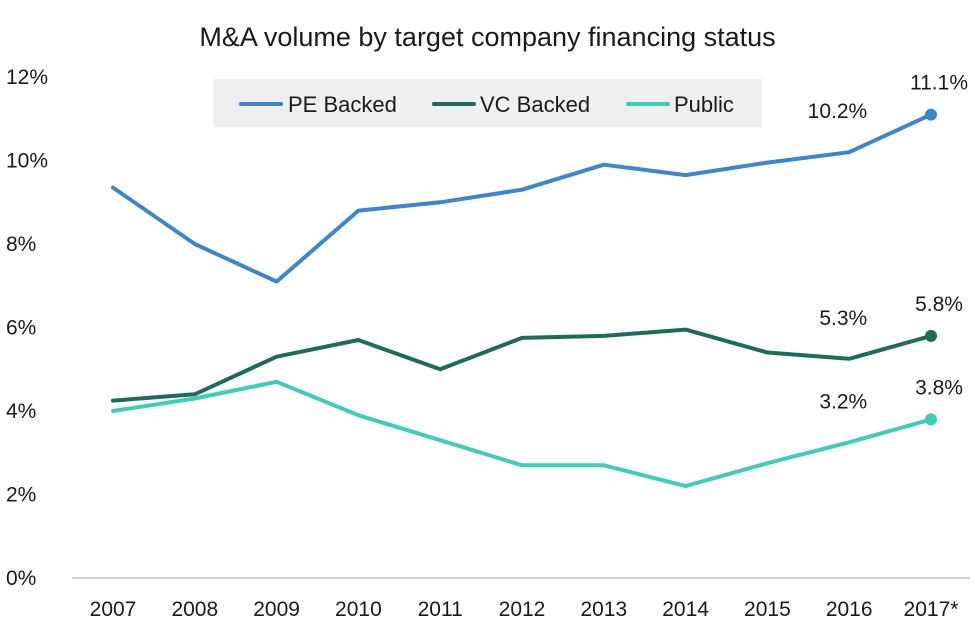 Image resolution: width=975 pixels, height=633 pixels. What do you see at coordinates (21, 578) in the screenshot?
I see `y-tick-label: 0%` at bounding box center [21, 578].